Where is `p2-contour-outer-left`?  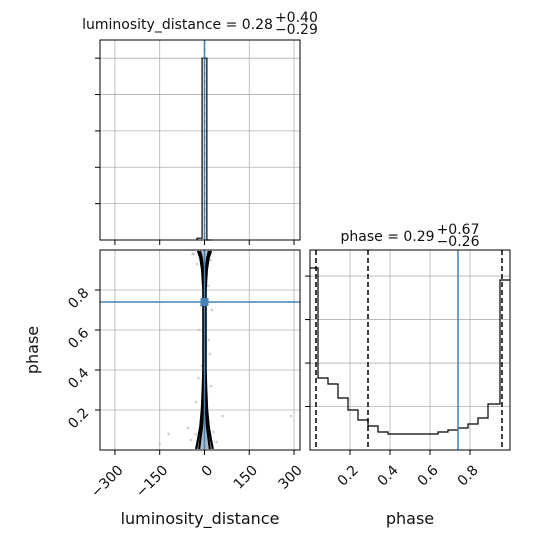 p2-contour-outer-left is located at coordinates (200, 350).